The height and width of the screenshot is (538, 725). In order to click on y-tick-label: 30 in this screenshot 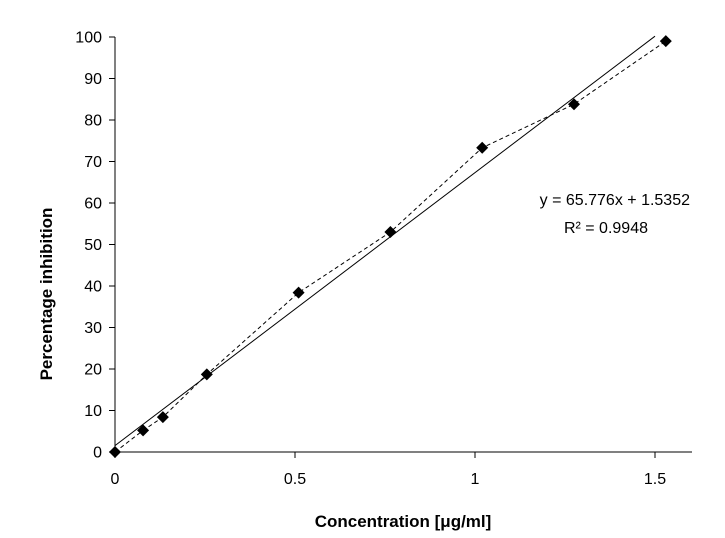, I will do `click(93, 328)`.